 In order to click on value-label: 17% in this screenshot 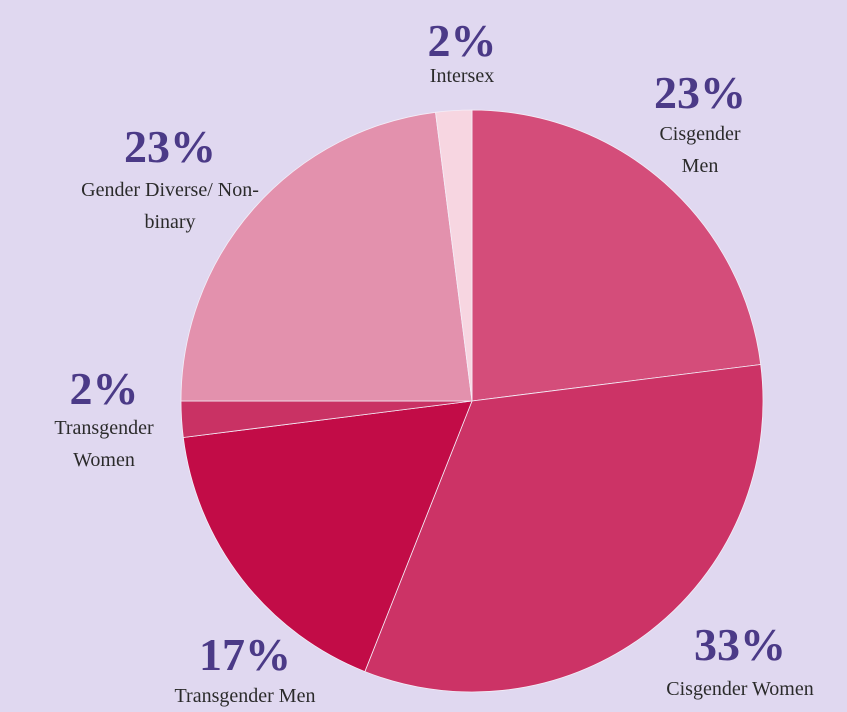, I will do `click(245, 654)`.